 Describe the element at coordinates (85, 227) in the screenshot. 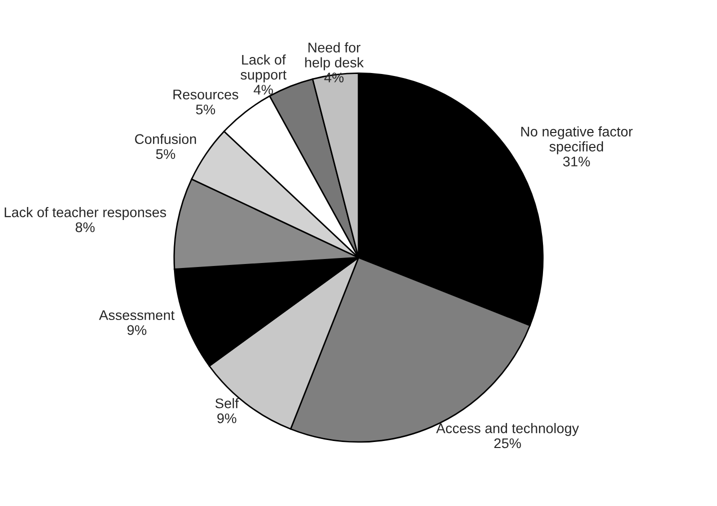

I see `data-label: 8%` at that location.